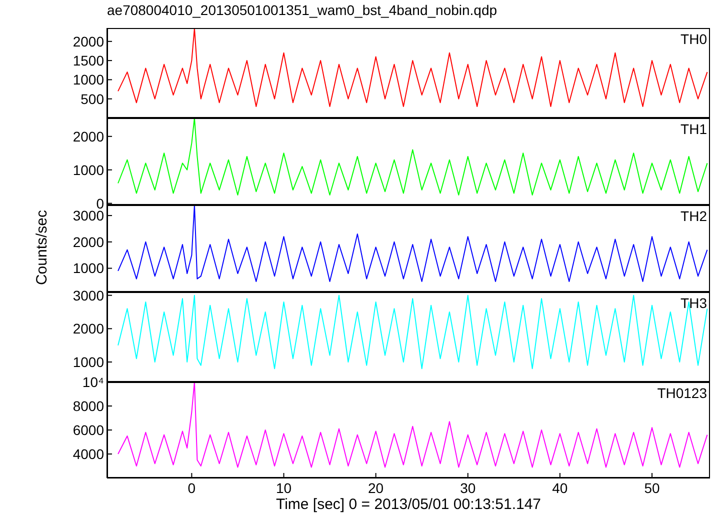  What do you see at coordinates (42, 247) in the screenshot?
I see `y-axis-title: Counts/sec` at bounding box center [42, 247].